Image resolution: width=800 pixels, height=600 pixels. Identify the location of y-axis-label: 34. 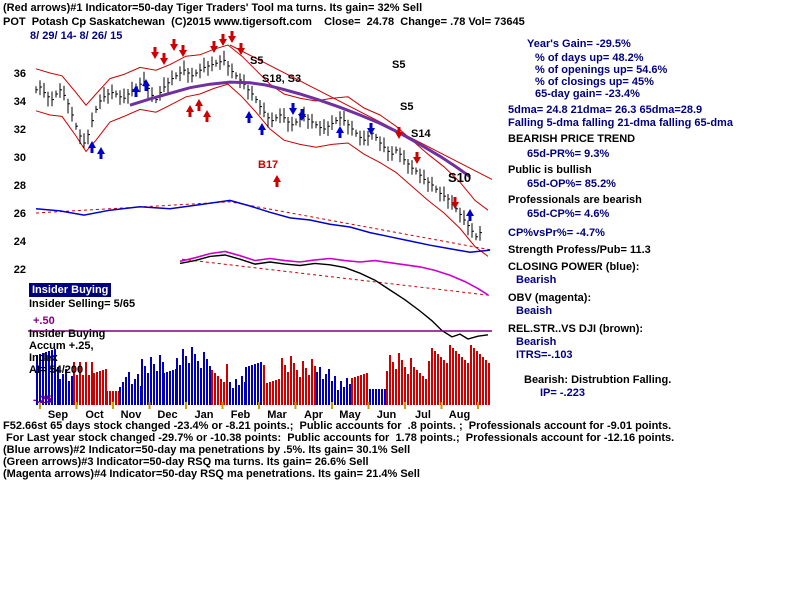
(20, 102).